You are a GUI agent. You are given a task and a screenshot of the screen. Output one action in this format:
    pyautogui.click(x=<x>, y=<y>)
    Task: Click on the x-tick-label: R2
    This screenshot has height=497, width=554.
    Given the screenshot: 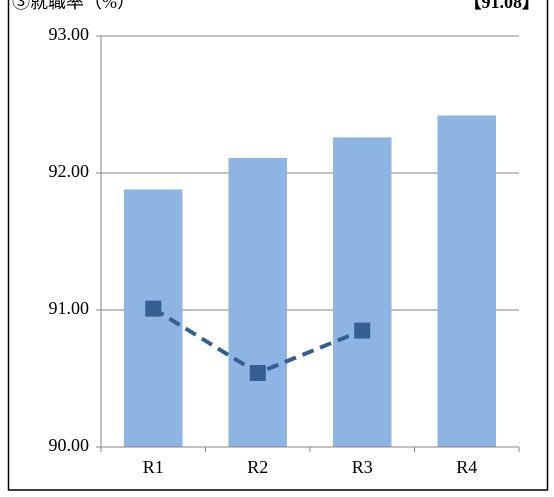 What is the action you would take?
    pyautogui.click(x=257, y=467)
    